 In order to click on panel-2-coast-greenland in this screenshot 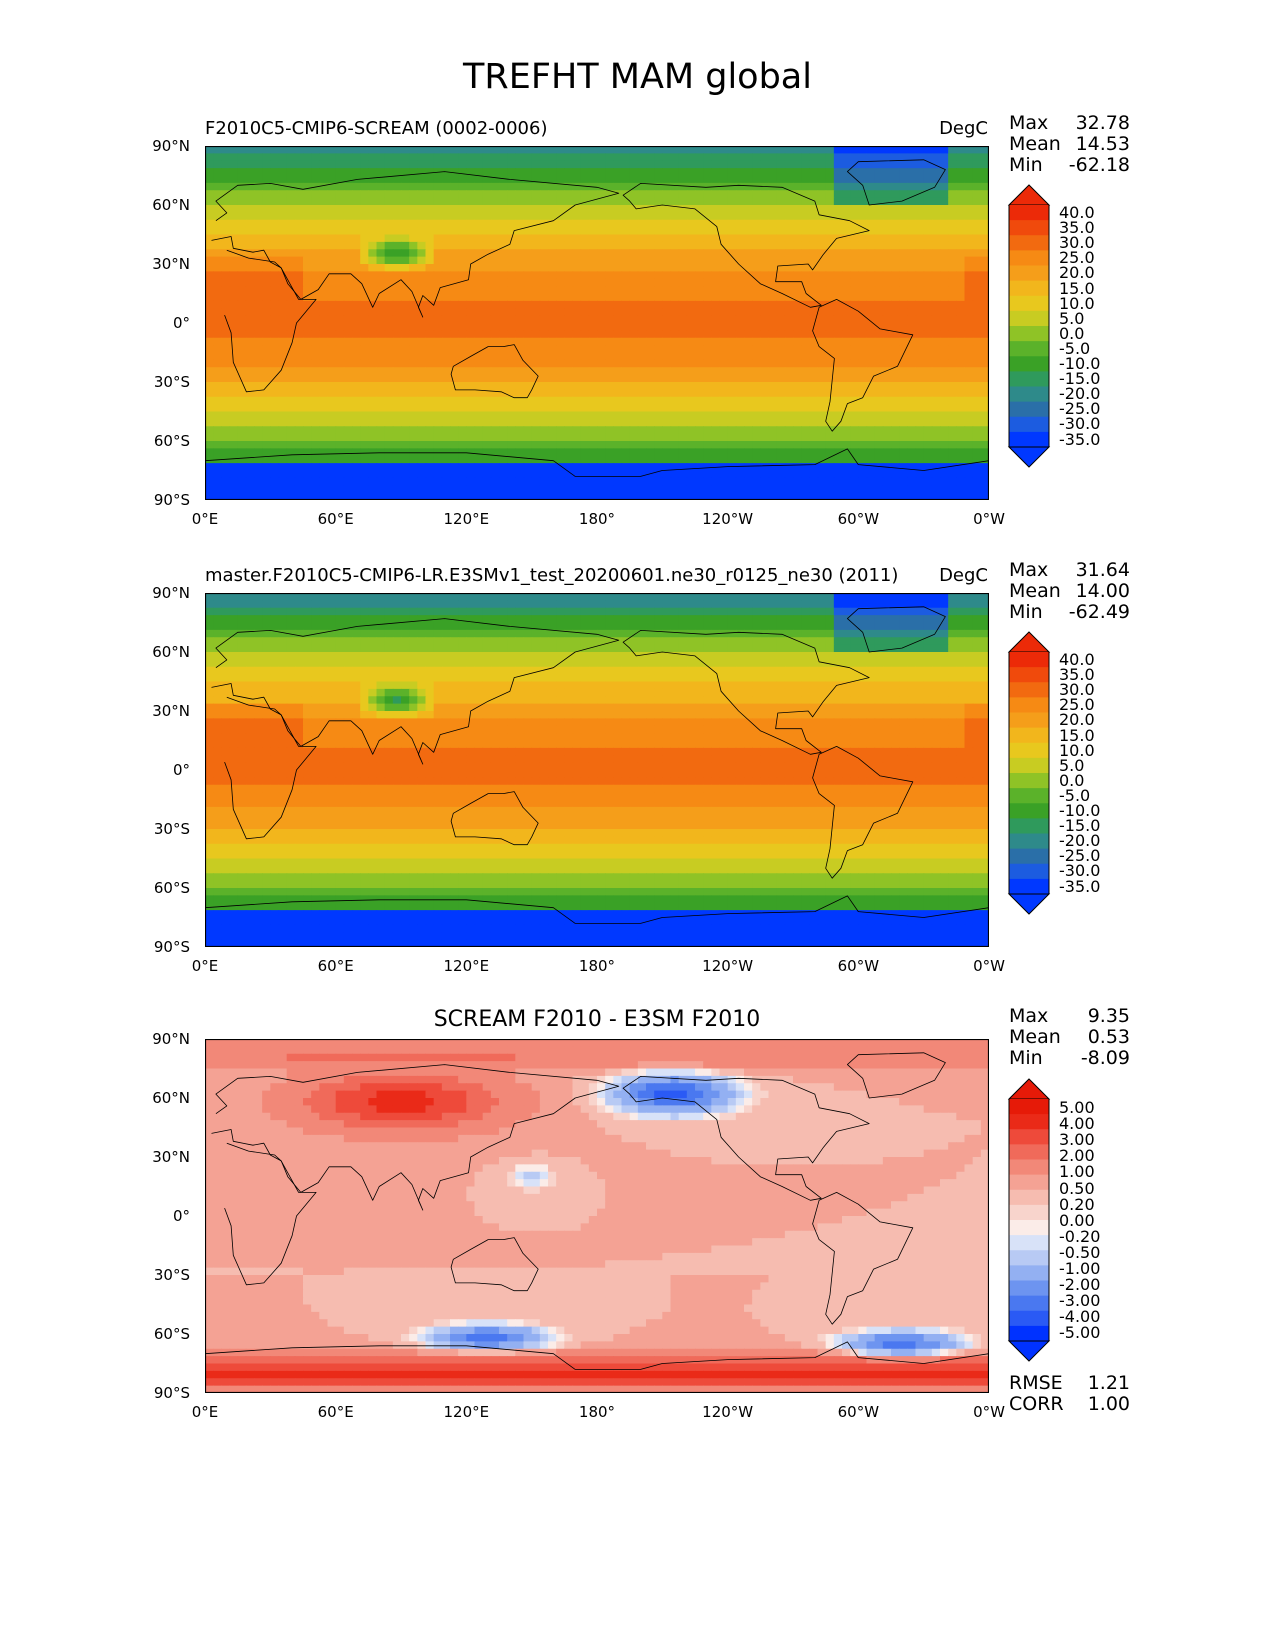, I will do `click(896, 629)`.